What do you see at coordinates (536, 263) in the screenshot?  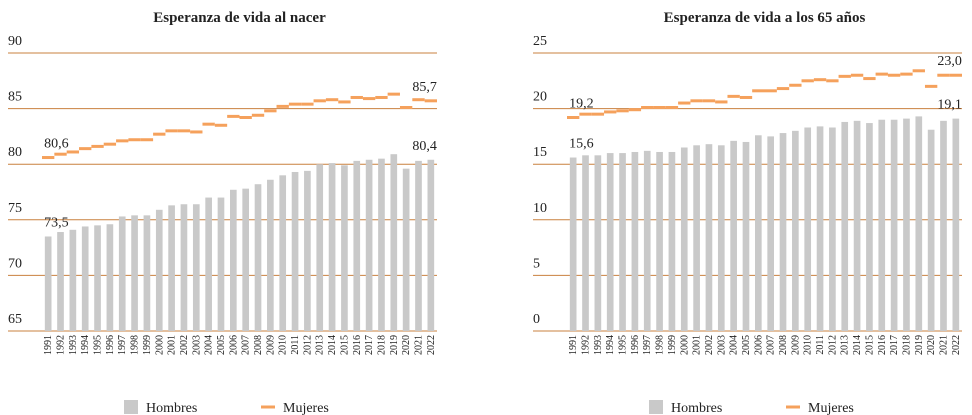 I see `y-tick-label: 5` at bounding box center [536, 263].